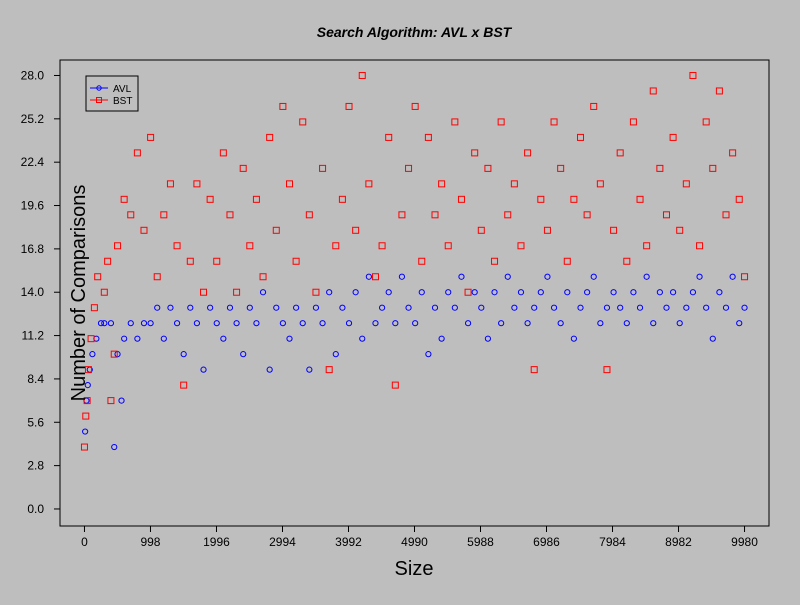  What do you see at coordinates (348, 542) in the screenshot?
I see `x-tick-label: 3992` at bounding box center [348, 542].